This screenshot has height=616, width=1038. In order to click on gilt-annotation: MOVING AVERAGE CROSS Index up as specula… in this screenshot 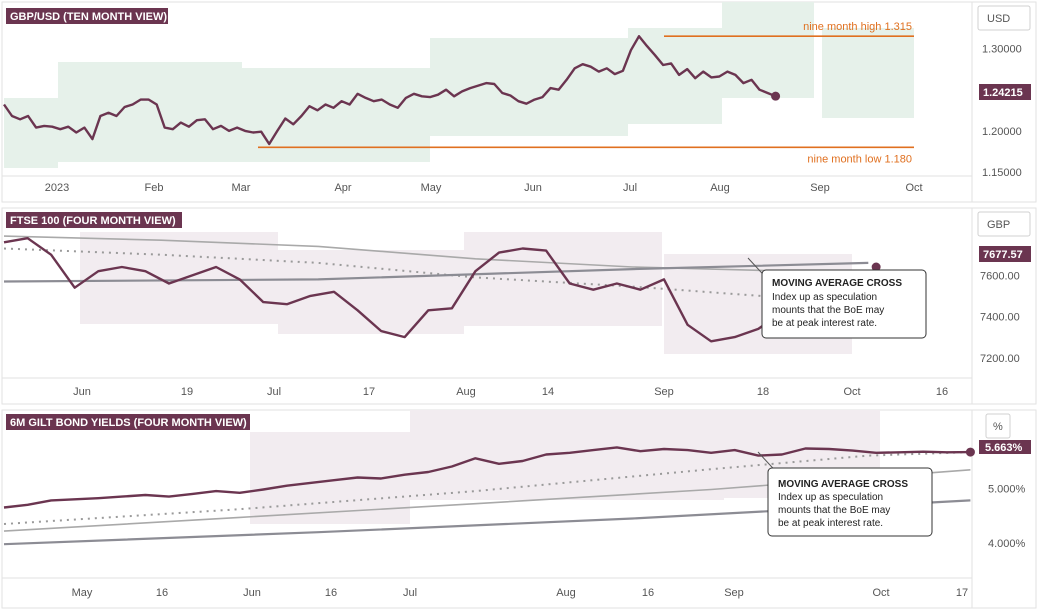, I will do `click(845, 494)`.